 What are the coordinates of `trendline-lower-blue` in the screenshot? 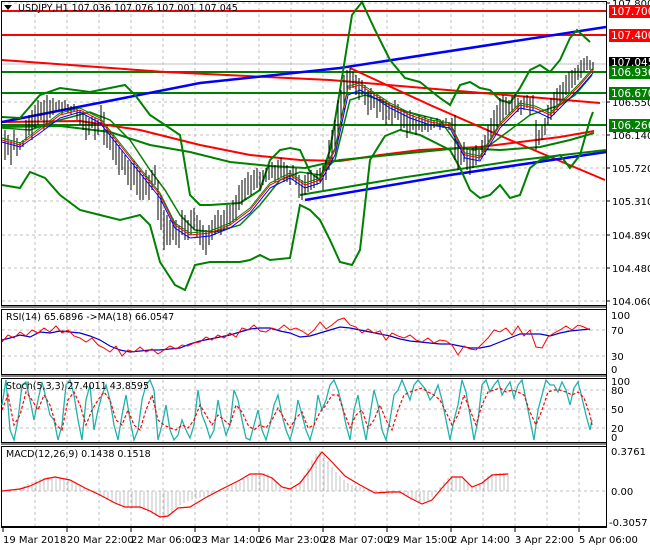 It's located at (455, 176).